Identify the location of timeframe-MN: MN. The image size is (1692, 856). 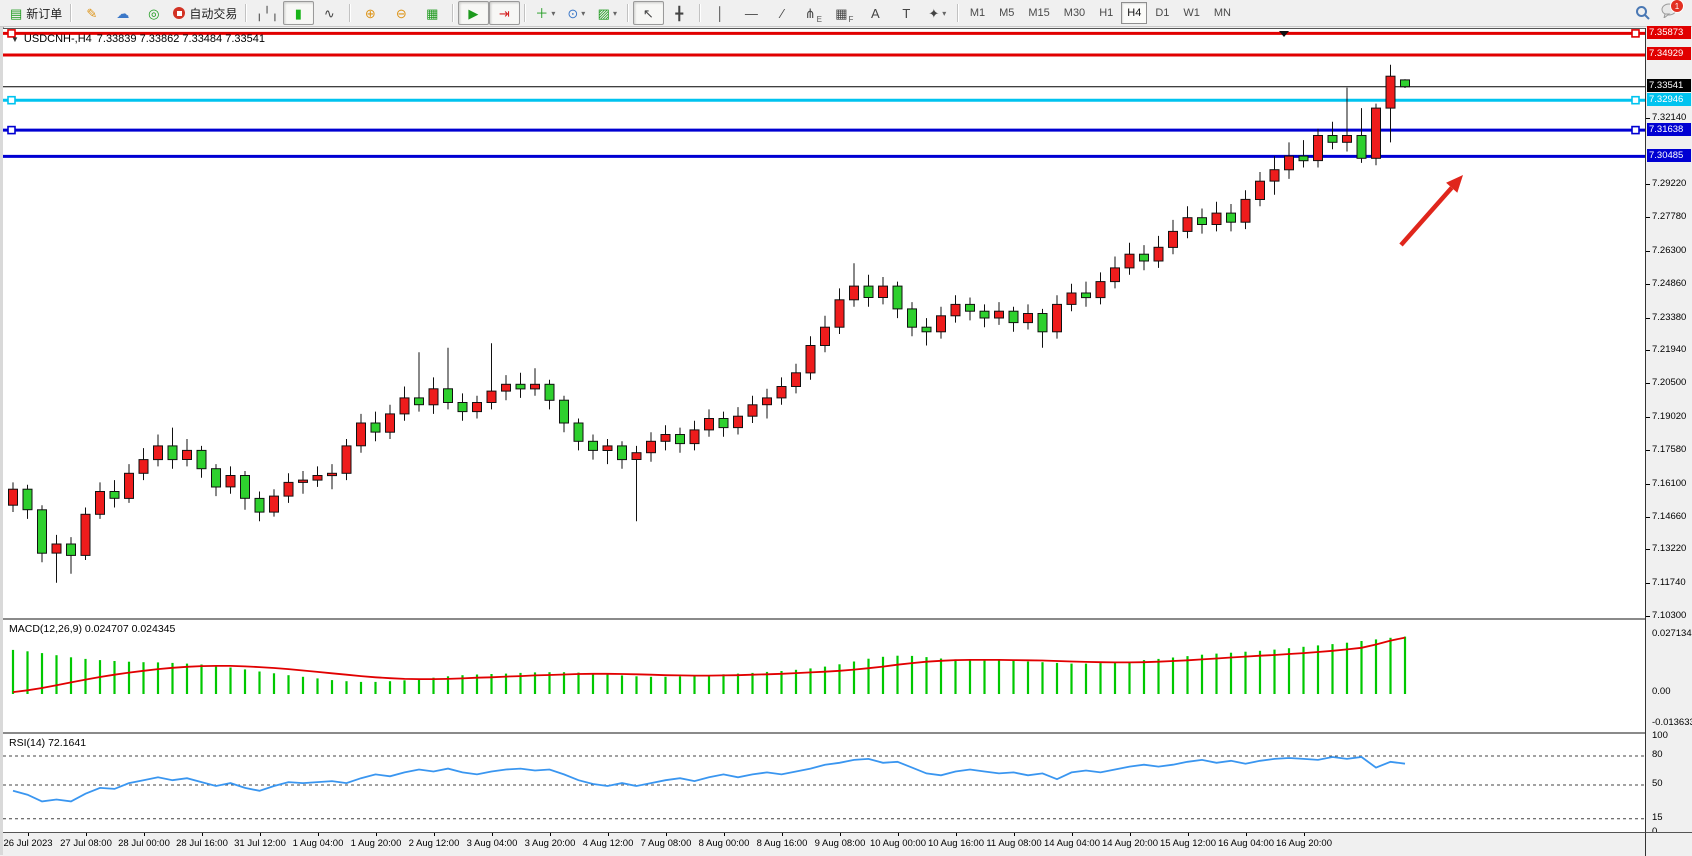
(1222, 13).